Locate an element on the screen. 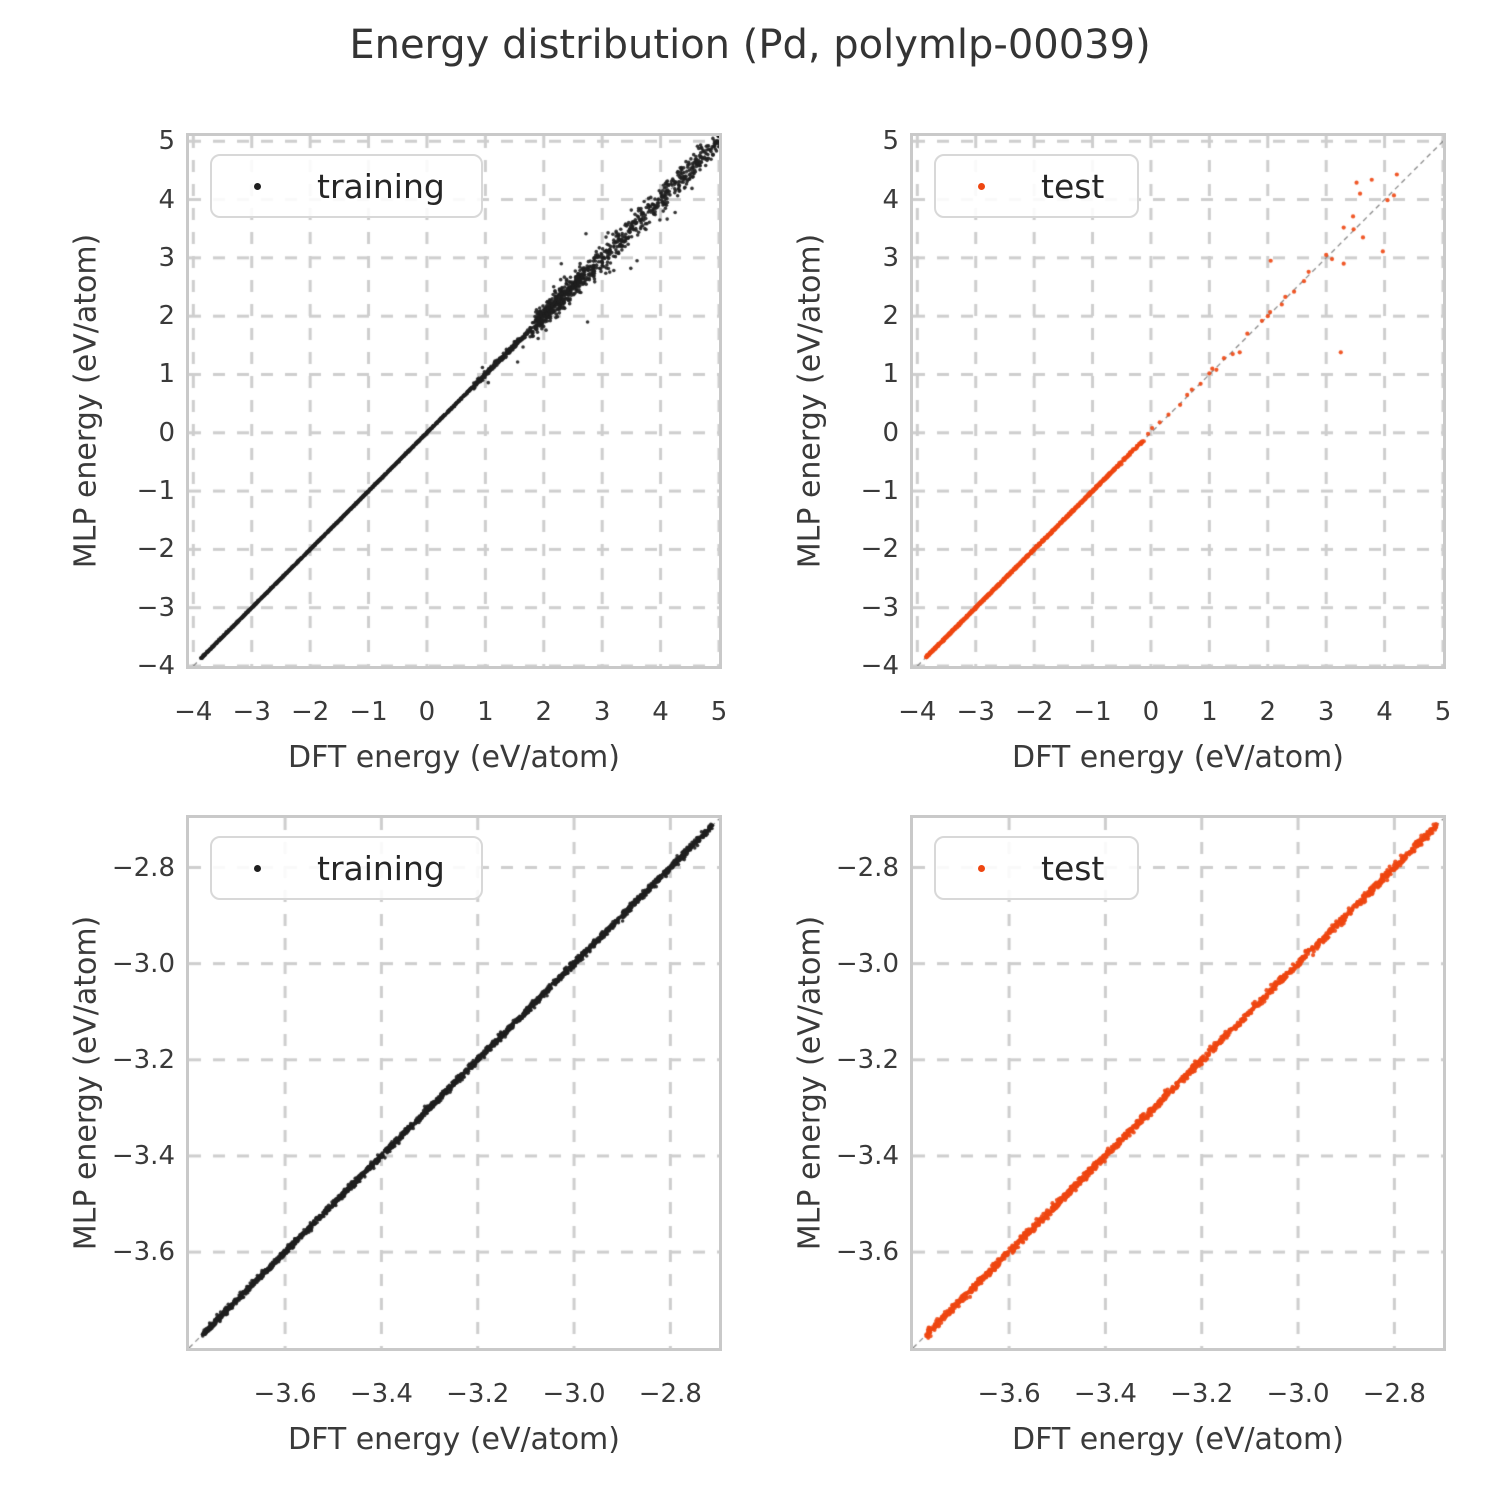 The width and height of the screenshot is (1500, 1500). scatter-canvas-training-full is located at coordinates (454, 401).